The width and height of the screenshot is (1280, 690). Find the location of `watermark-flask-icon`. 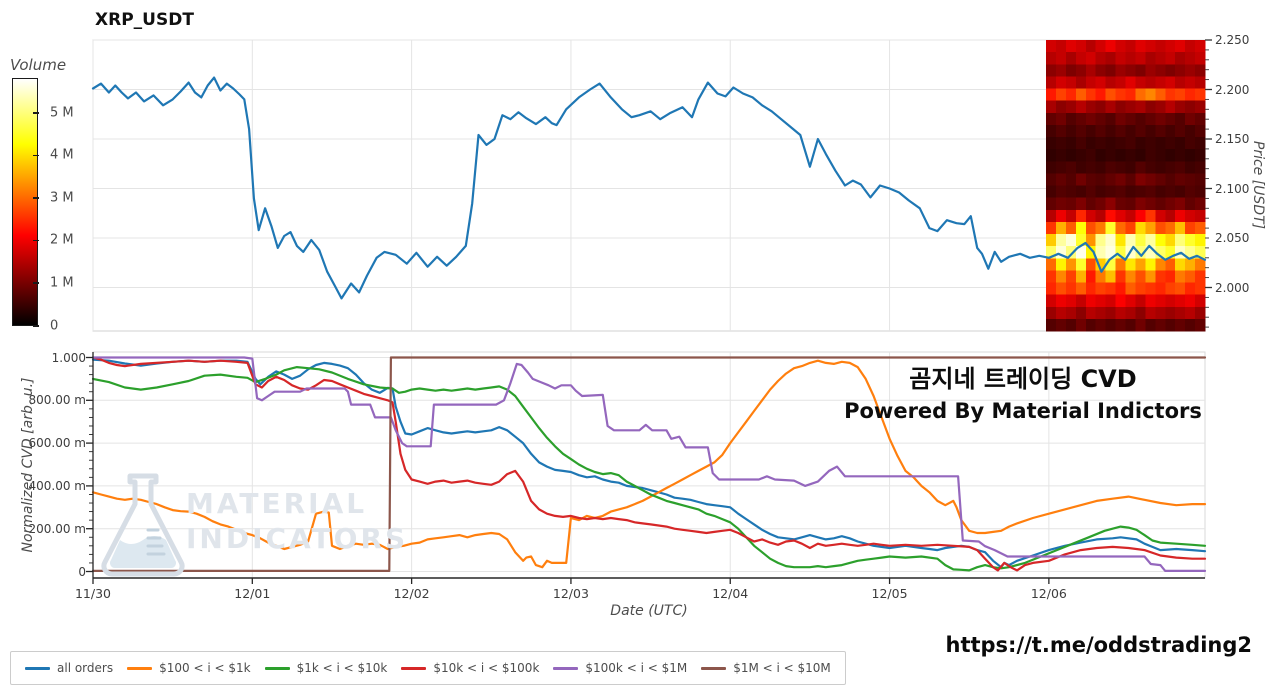

watermark-flask-icon is located at coordinates (143, 525).